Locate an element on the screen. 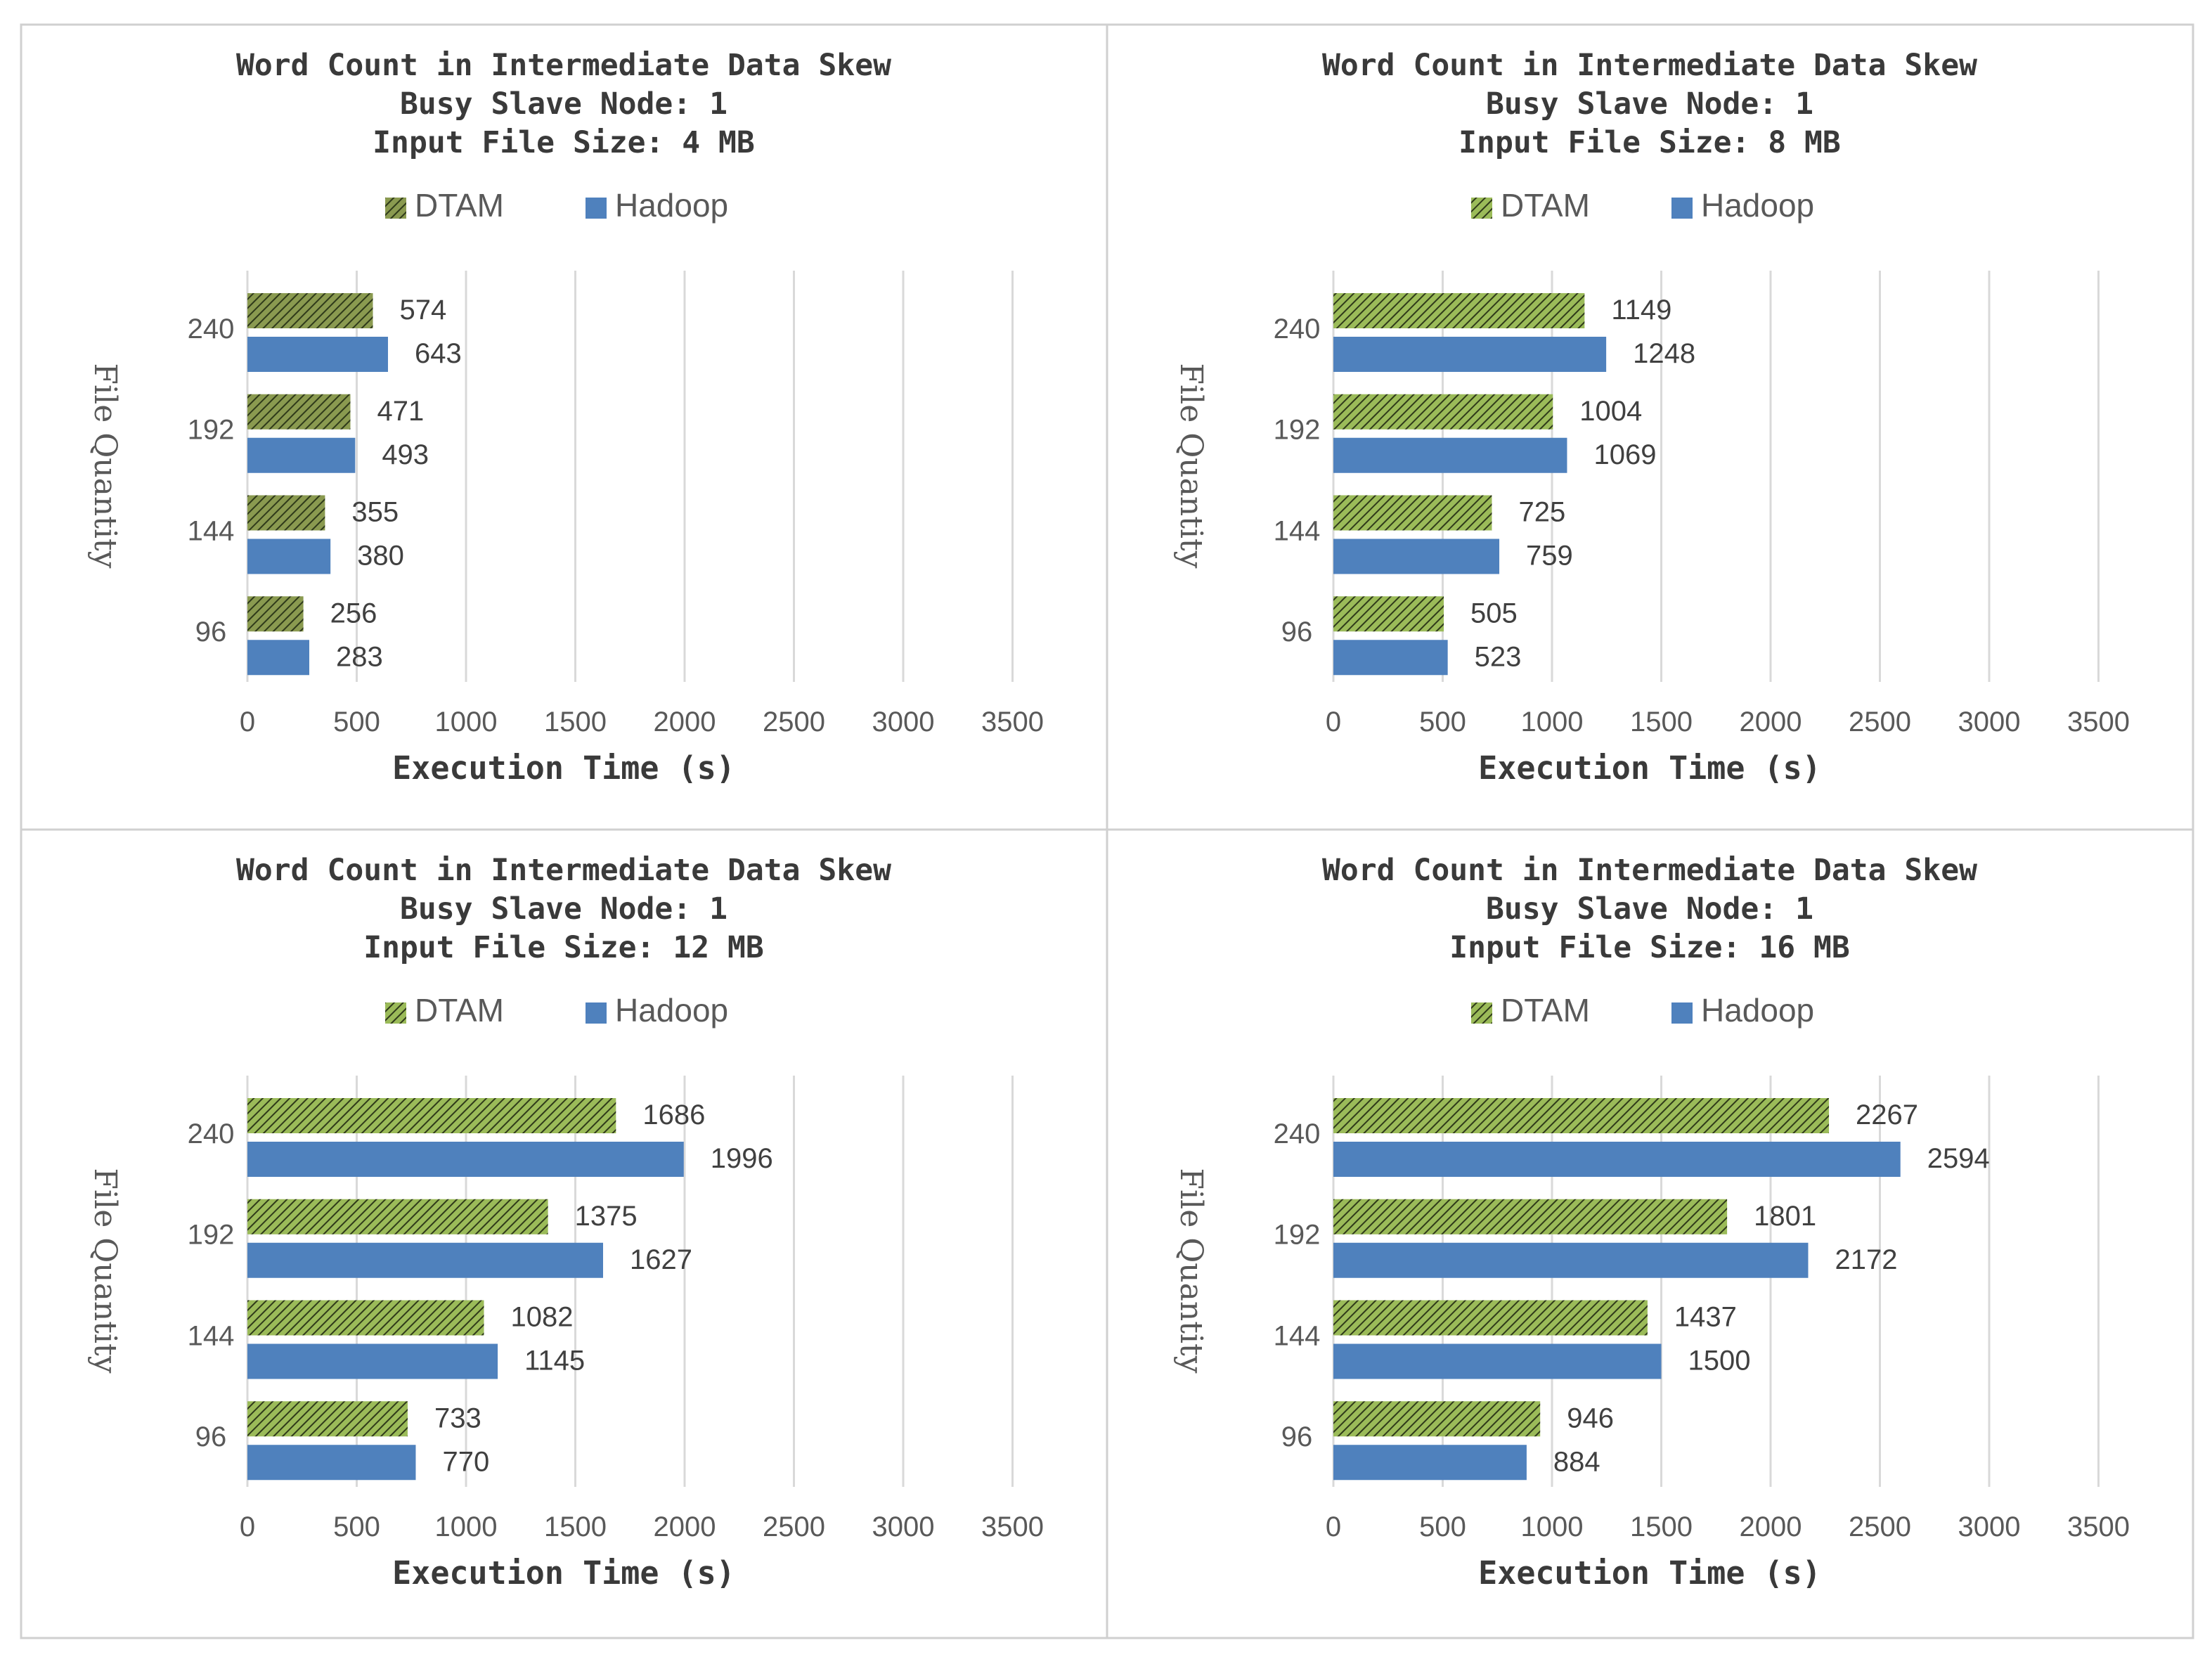 The width and height of the screenshot is (2212, 1657). data-label-hadoop-192: 2172 is located at coordinates (1866, 1259).